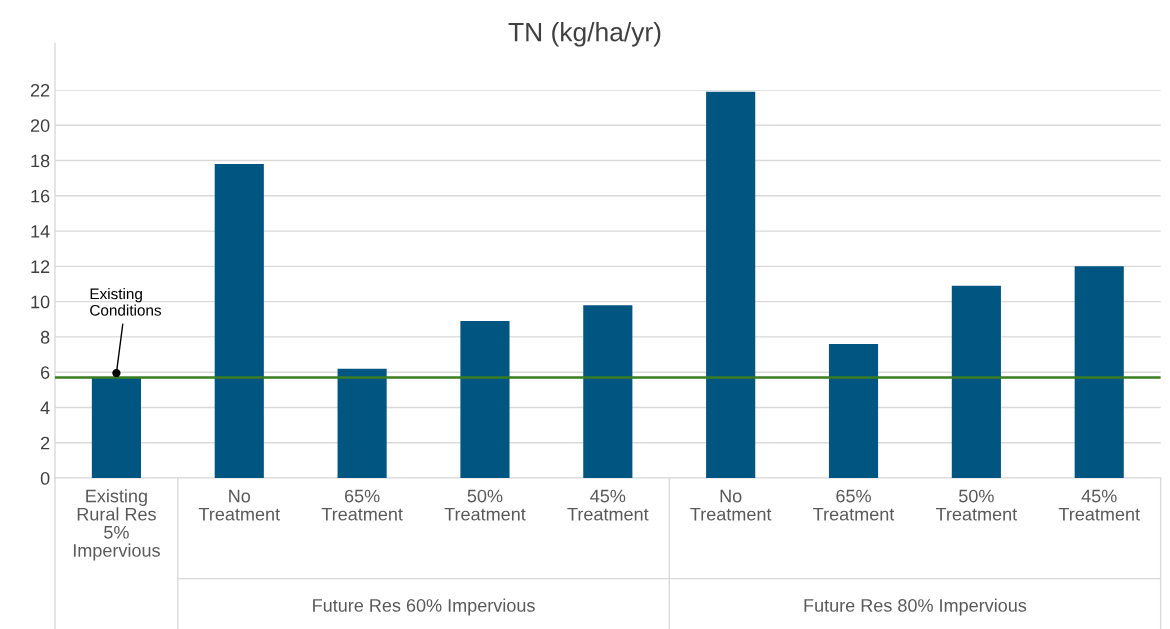  Describe the element at coordinates (45, 337) in the screenshot. I see `y-tick-label: 8` at that location.